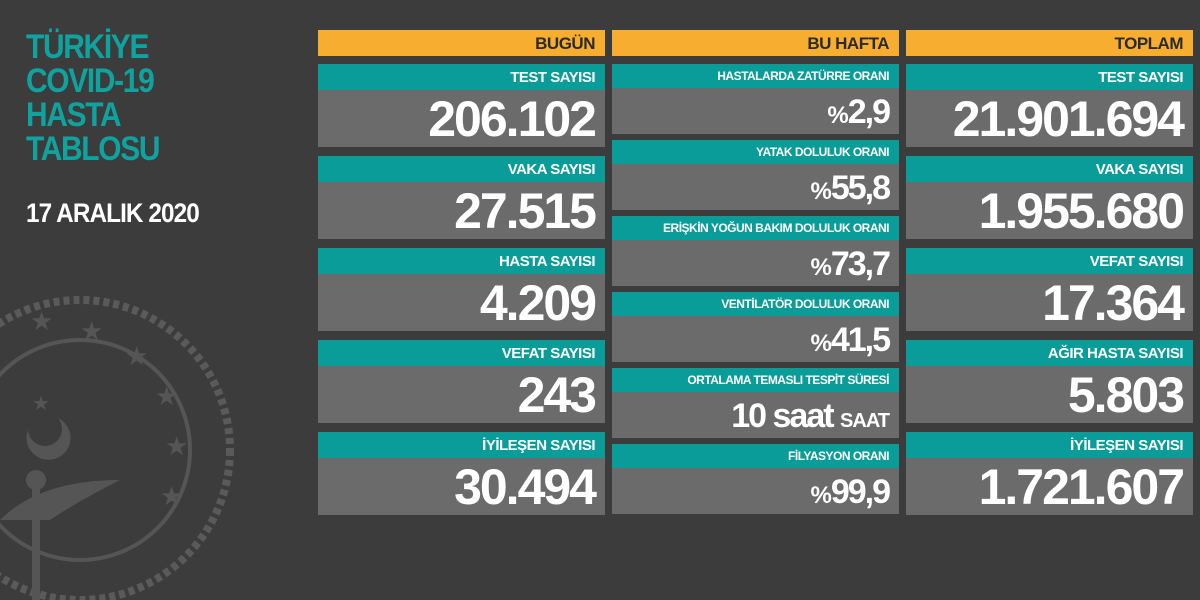 Image resolution: width=1200 pixels, height=600 pixels. What do you see at coordinates (860, 264) in the screenshot?
I see `stat-value: 73,7` at bounding box center [860, 264].